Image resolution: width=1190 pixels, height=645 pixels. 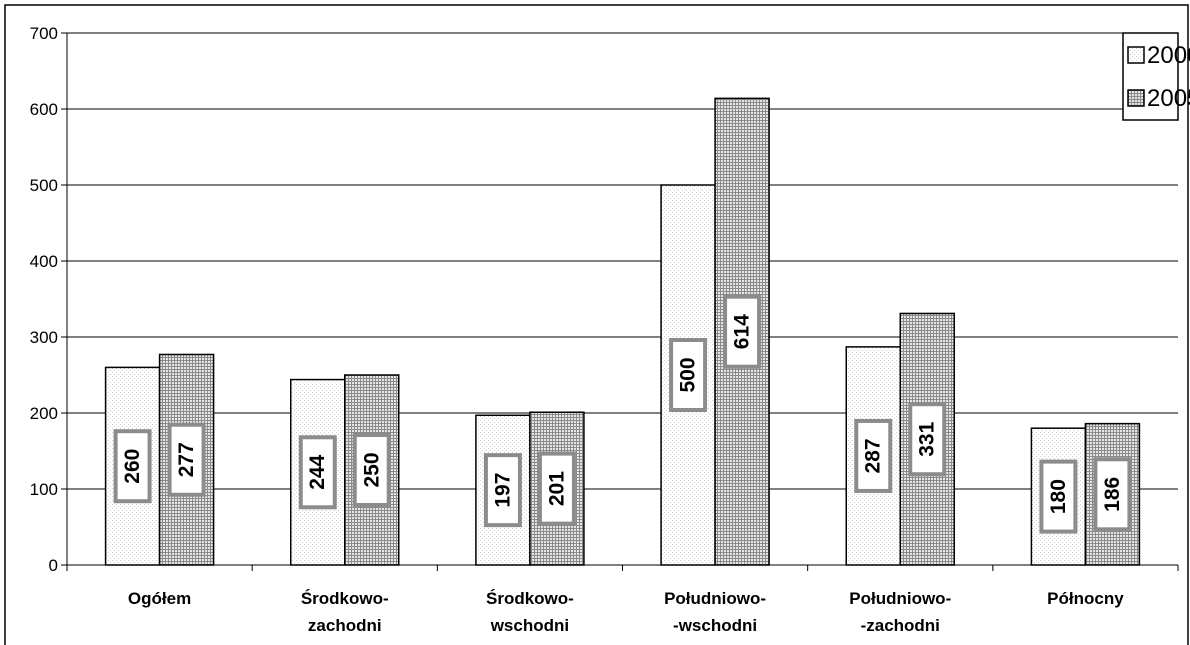 I want to click on y-tick-label: 500, so click(x=44, y=185).